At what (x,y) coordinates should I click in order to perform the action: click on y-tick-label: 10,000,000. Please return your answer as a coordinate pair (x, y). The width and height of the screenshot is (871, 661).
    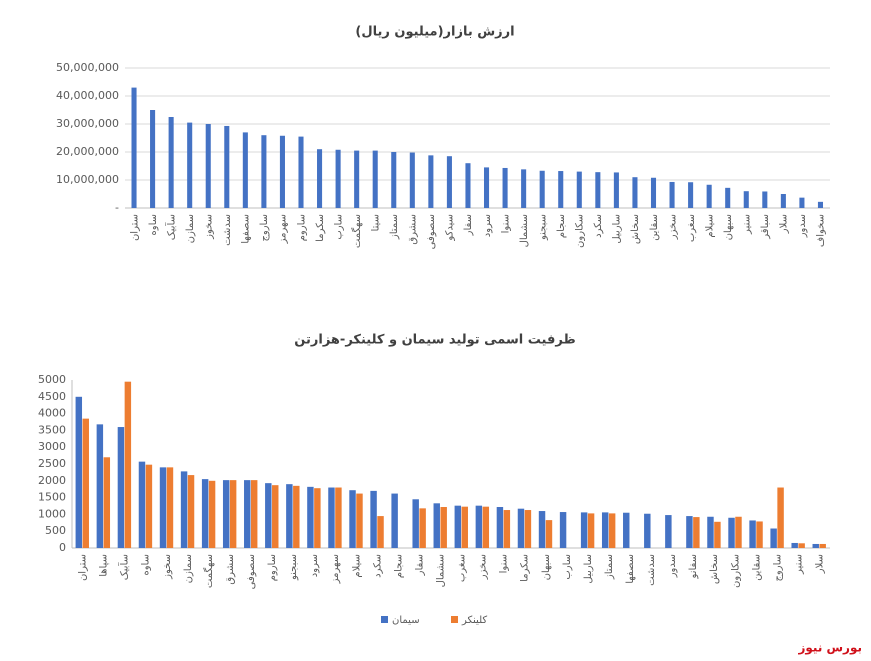
    Looking at the image, I should click on (87, 179).